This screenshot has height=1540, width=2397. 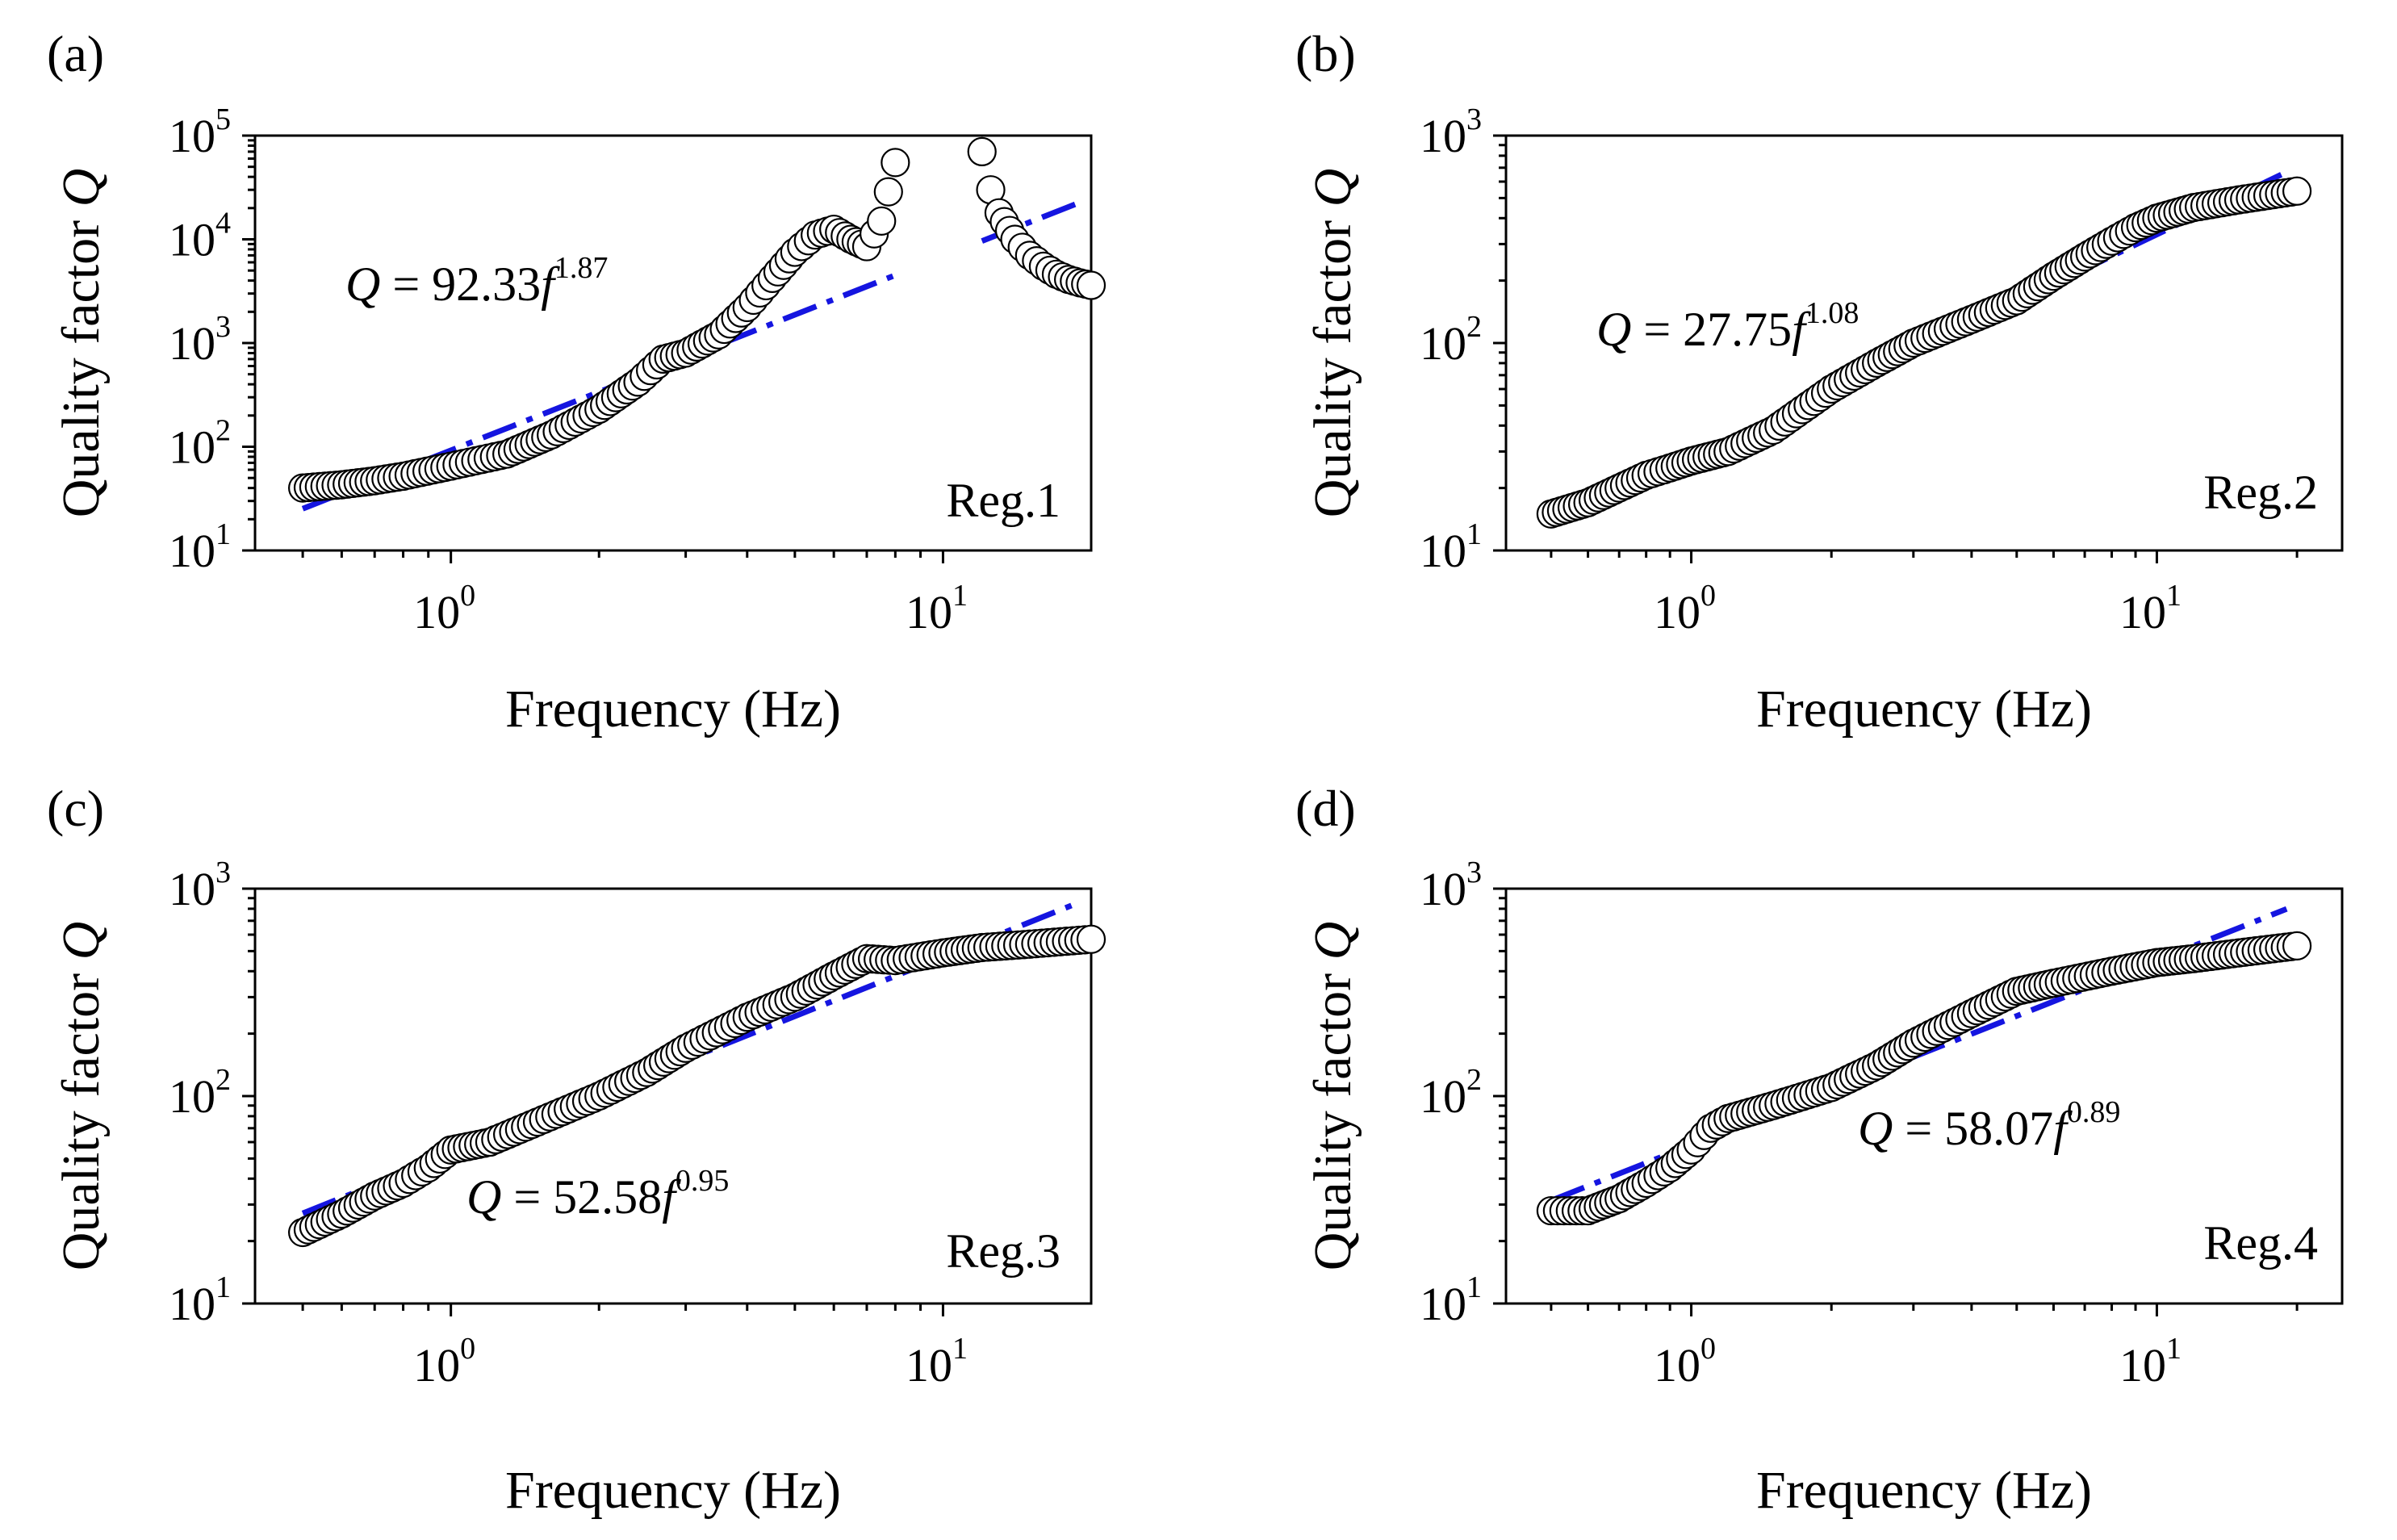 What do you see at coordinates (2094, 1112) in the screenshot?
I see `equation-exponent: 0.89` at bounding box center [2094, 1112].